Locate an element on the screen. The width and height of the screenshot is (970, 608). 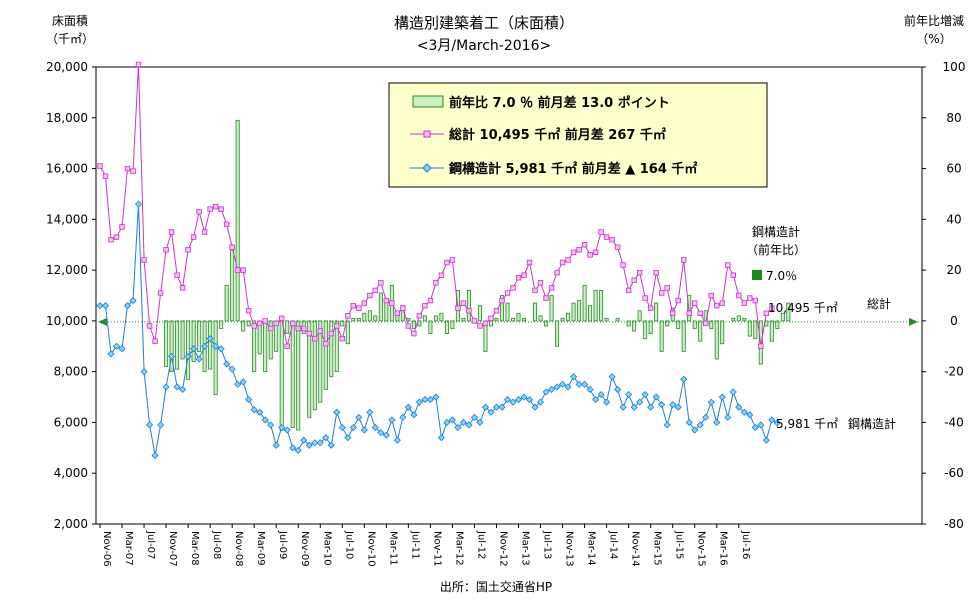
legend-label-total: 総計 10,495 千㎡ 前月差 267 千㎡ is located at coordinates (557, 135).